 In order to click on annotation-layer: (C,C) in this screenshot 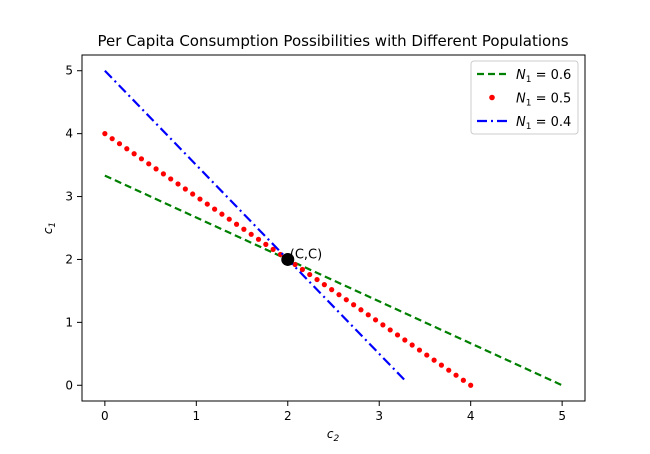, I will do `click(301, 256)`.